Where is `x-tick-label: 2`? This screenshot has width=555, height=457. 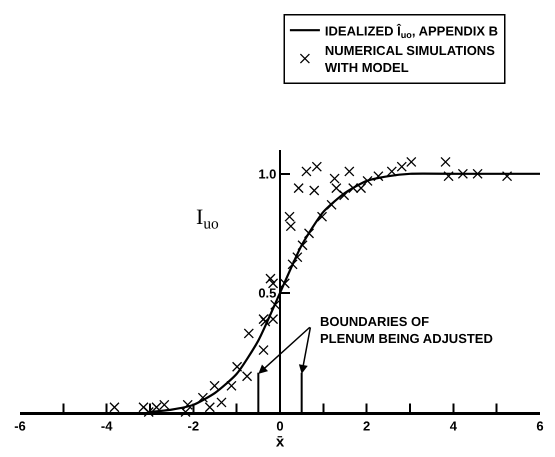 x-tick-label: 2 is located at coordinates (366, 426).